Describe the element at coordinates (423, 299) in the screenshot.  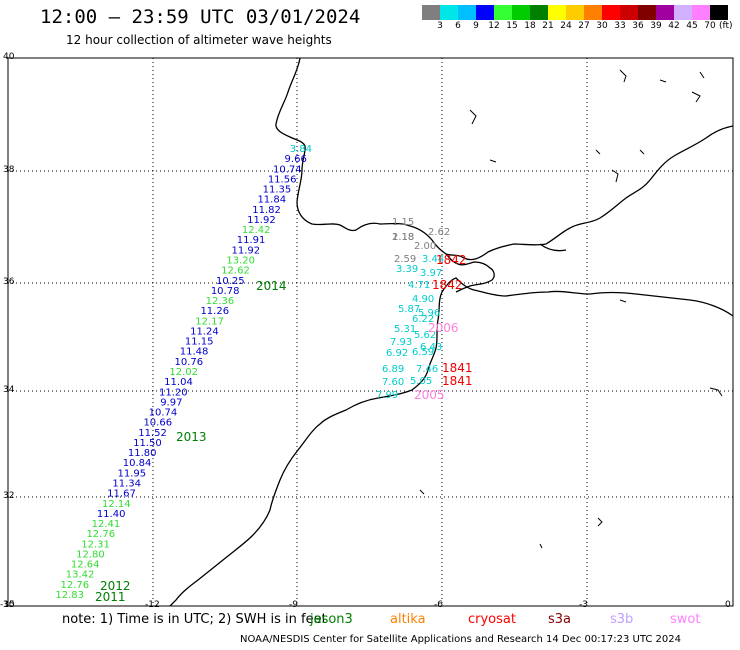
I see `wave-height-value: 4.90` at that location.